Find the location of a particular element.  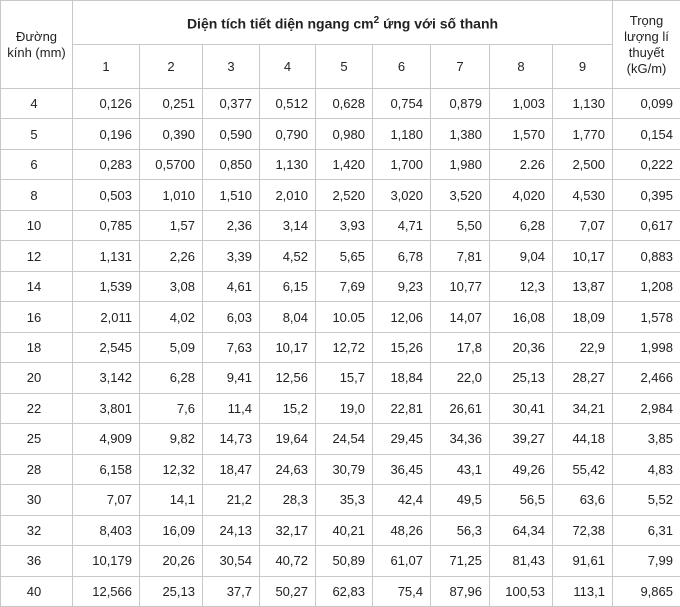

diameter-cell: 40 is located at coordinates (36, 591).